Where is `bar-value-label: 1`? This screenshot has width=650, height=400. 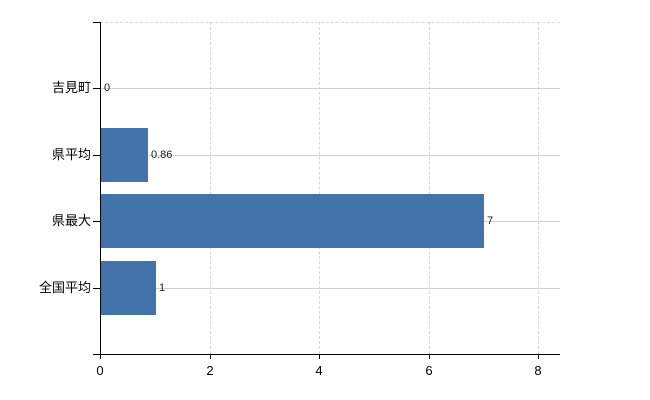
bar-value-label: 1 is located at coordinates (162, 288).